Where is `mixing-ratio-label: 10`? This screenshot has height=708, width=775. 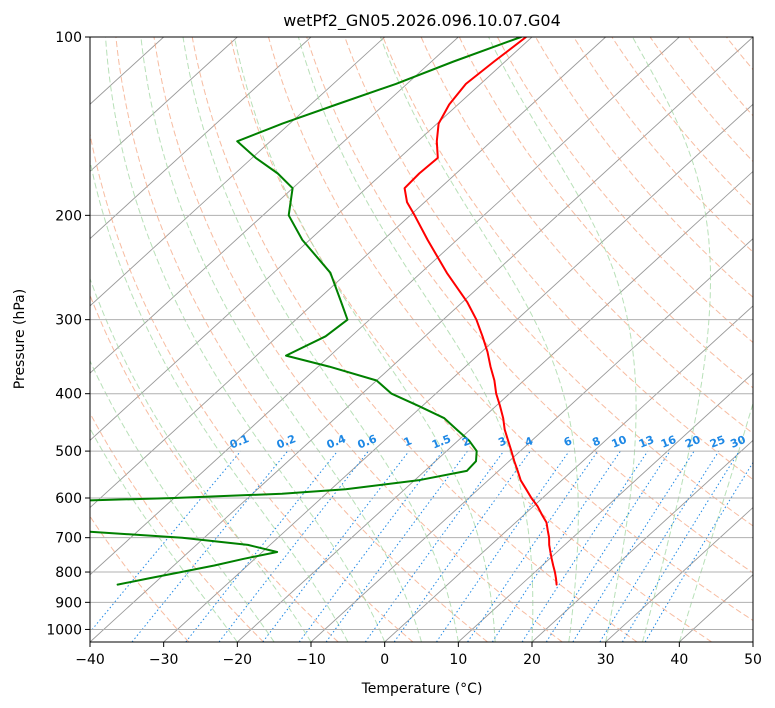
mixing-ratio-label: 10 is located at coordinates (619, 442).